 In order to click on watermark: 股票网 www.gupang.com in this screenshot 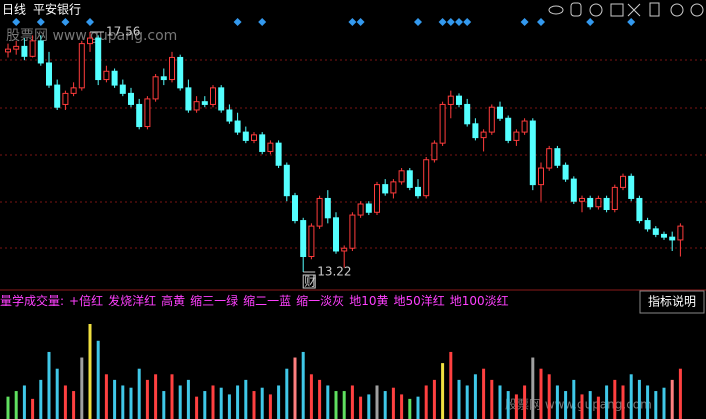, I will do `click(91, 36)`.